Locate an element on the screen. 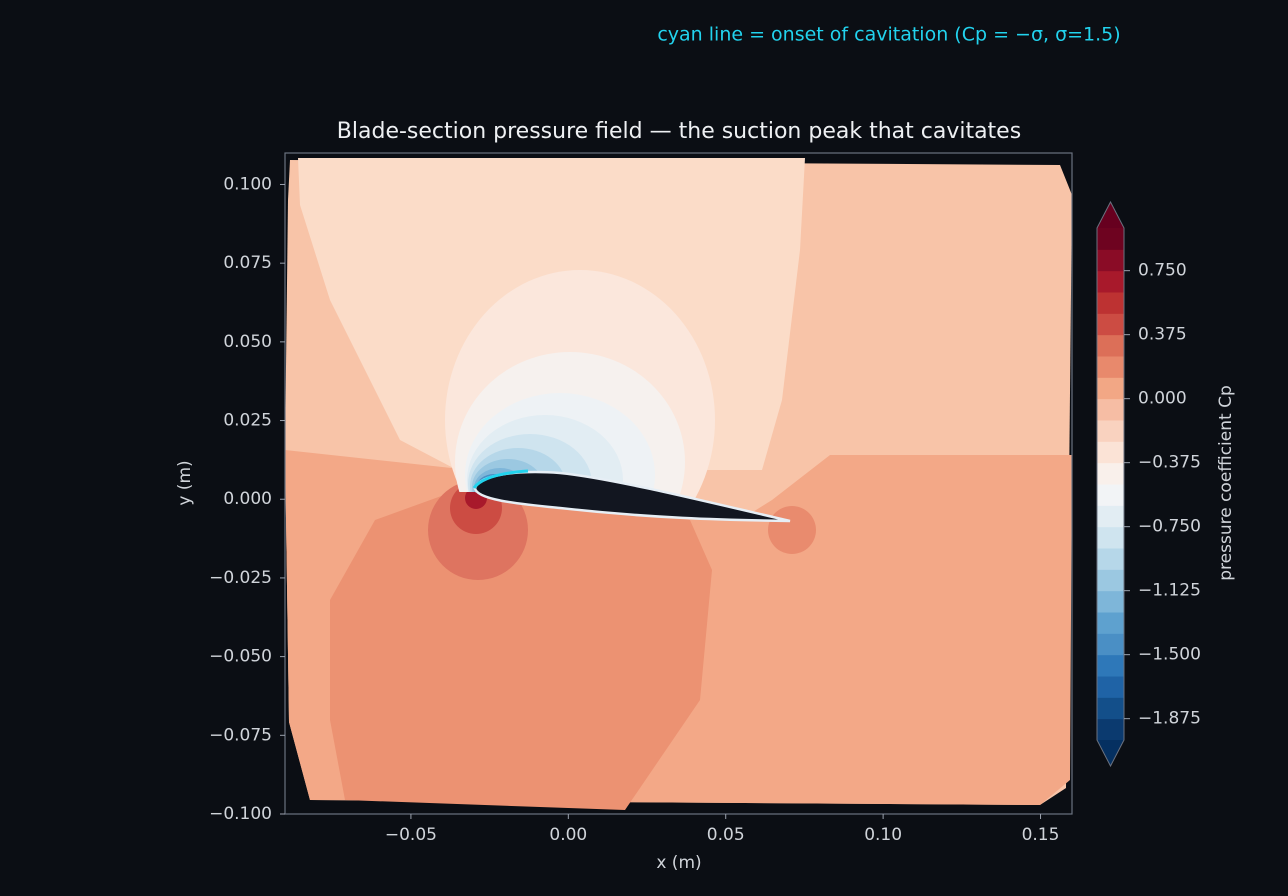 This screenshot has height=896, width=1288. x-tick-label: 0.05 is located at coordinates (726, 835).